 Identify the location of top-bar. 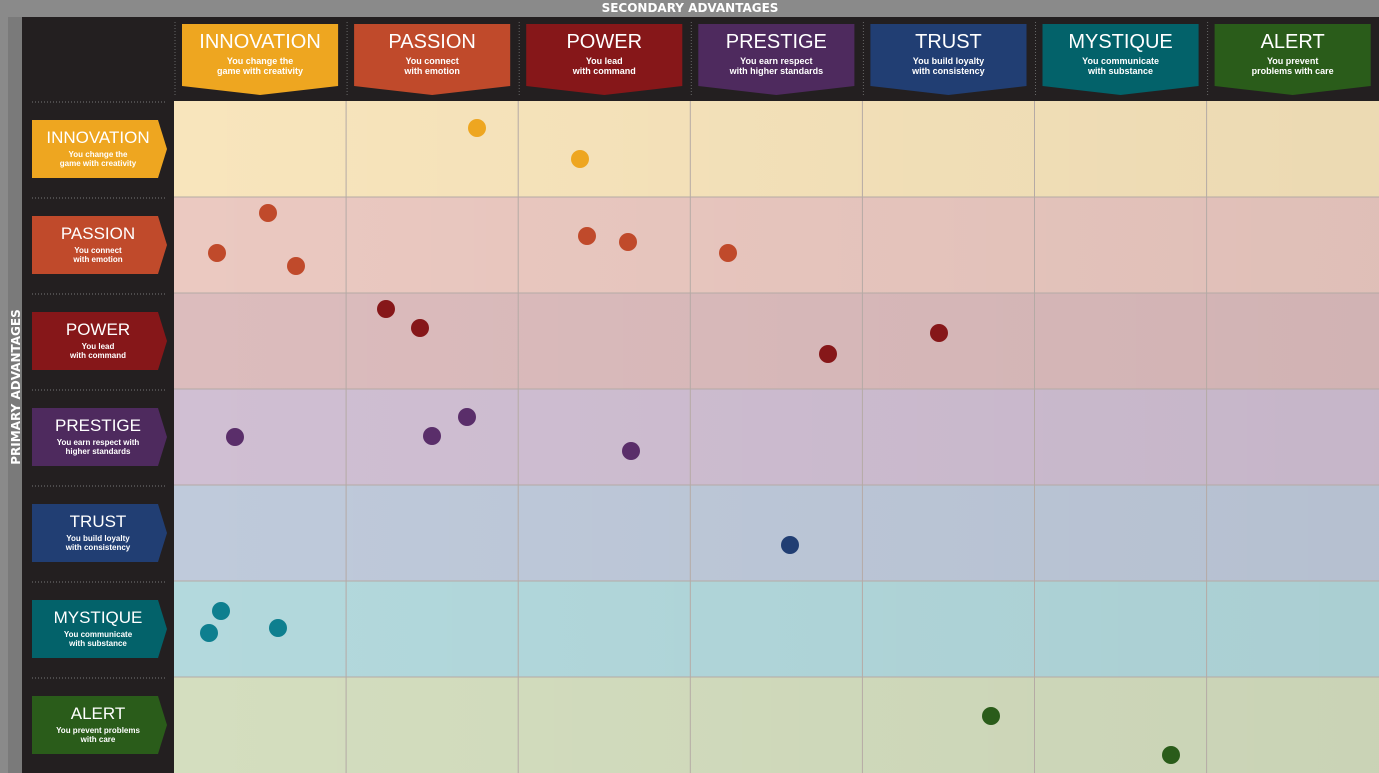
(689, 8).